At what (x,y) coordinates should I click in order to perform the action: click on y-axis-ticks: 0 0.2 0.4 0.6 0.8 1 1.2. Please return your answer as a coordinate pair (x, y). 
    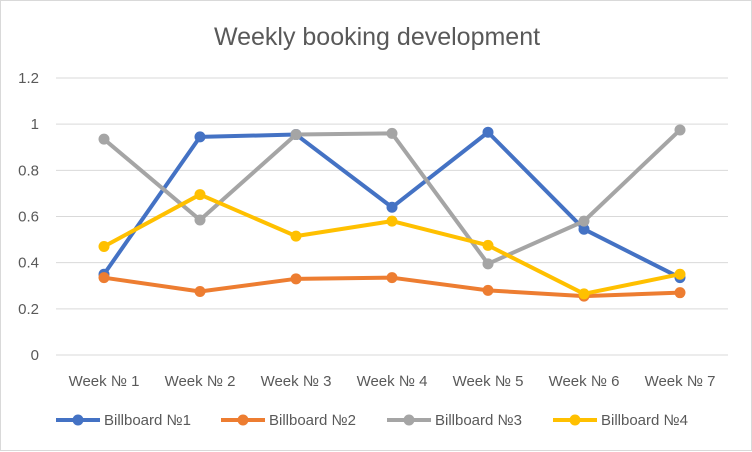
    Looking at the image, I should click on (28, 217).